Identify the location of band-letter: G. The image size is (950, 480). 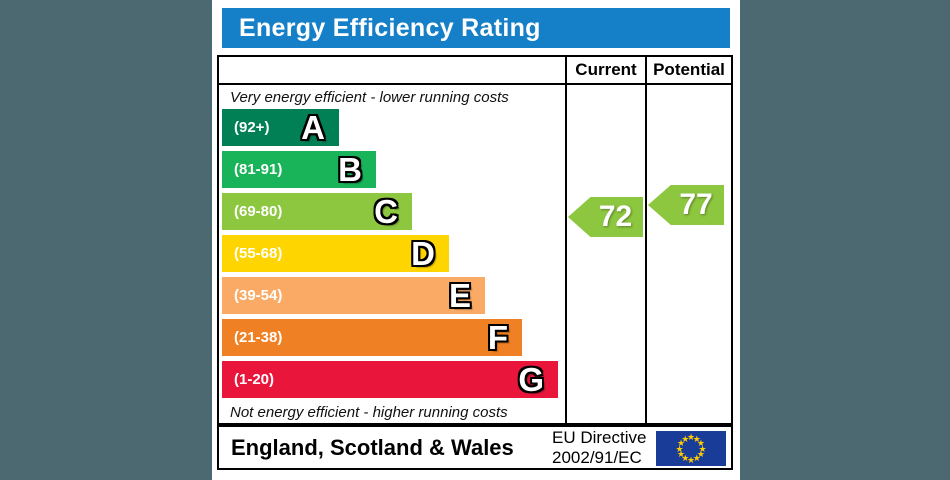
(531, 379).